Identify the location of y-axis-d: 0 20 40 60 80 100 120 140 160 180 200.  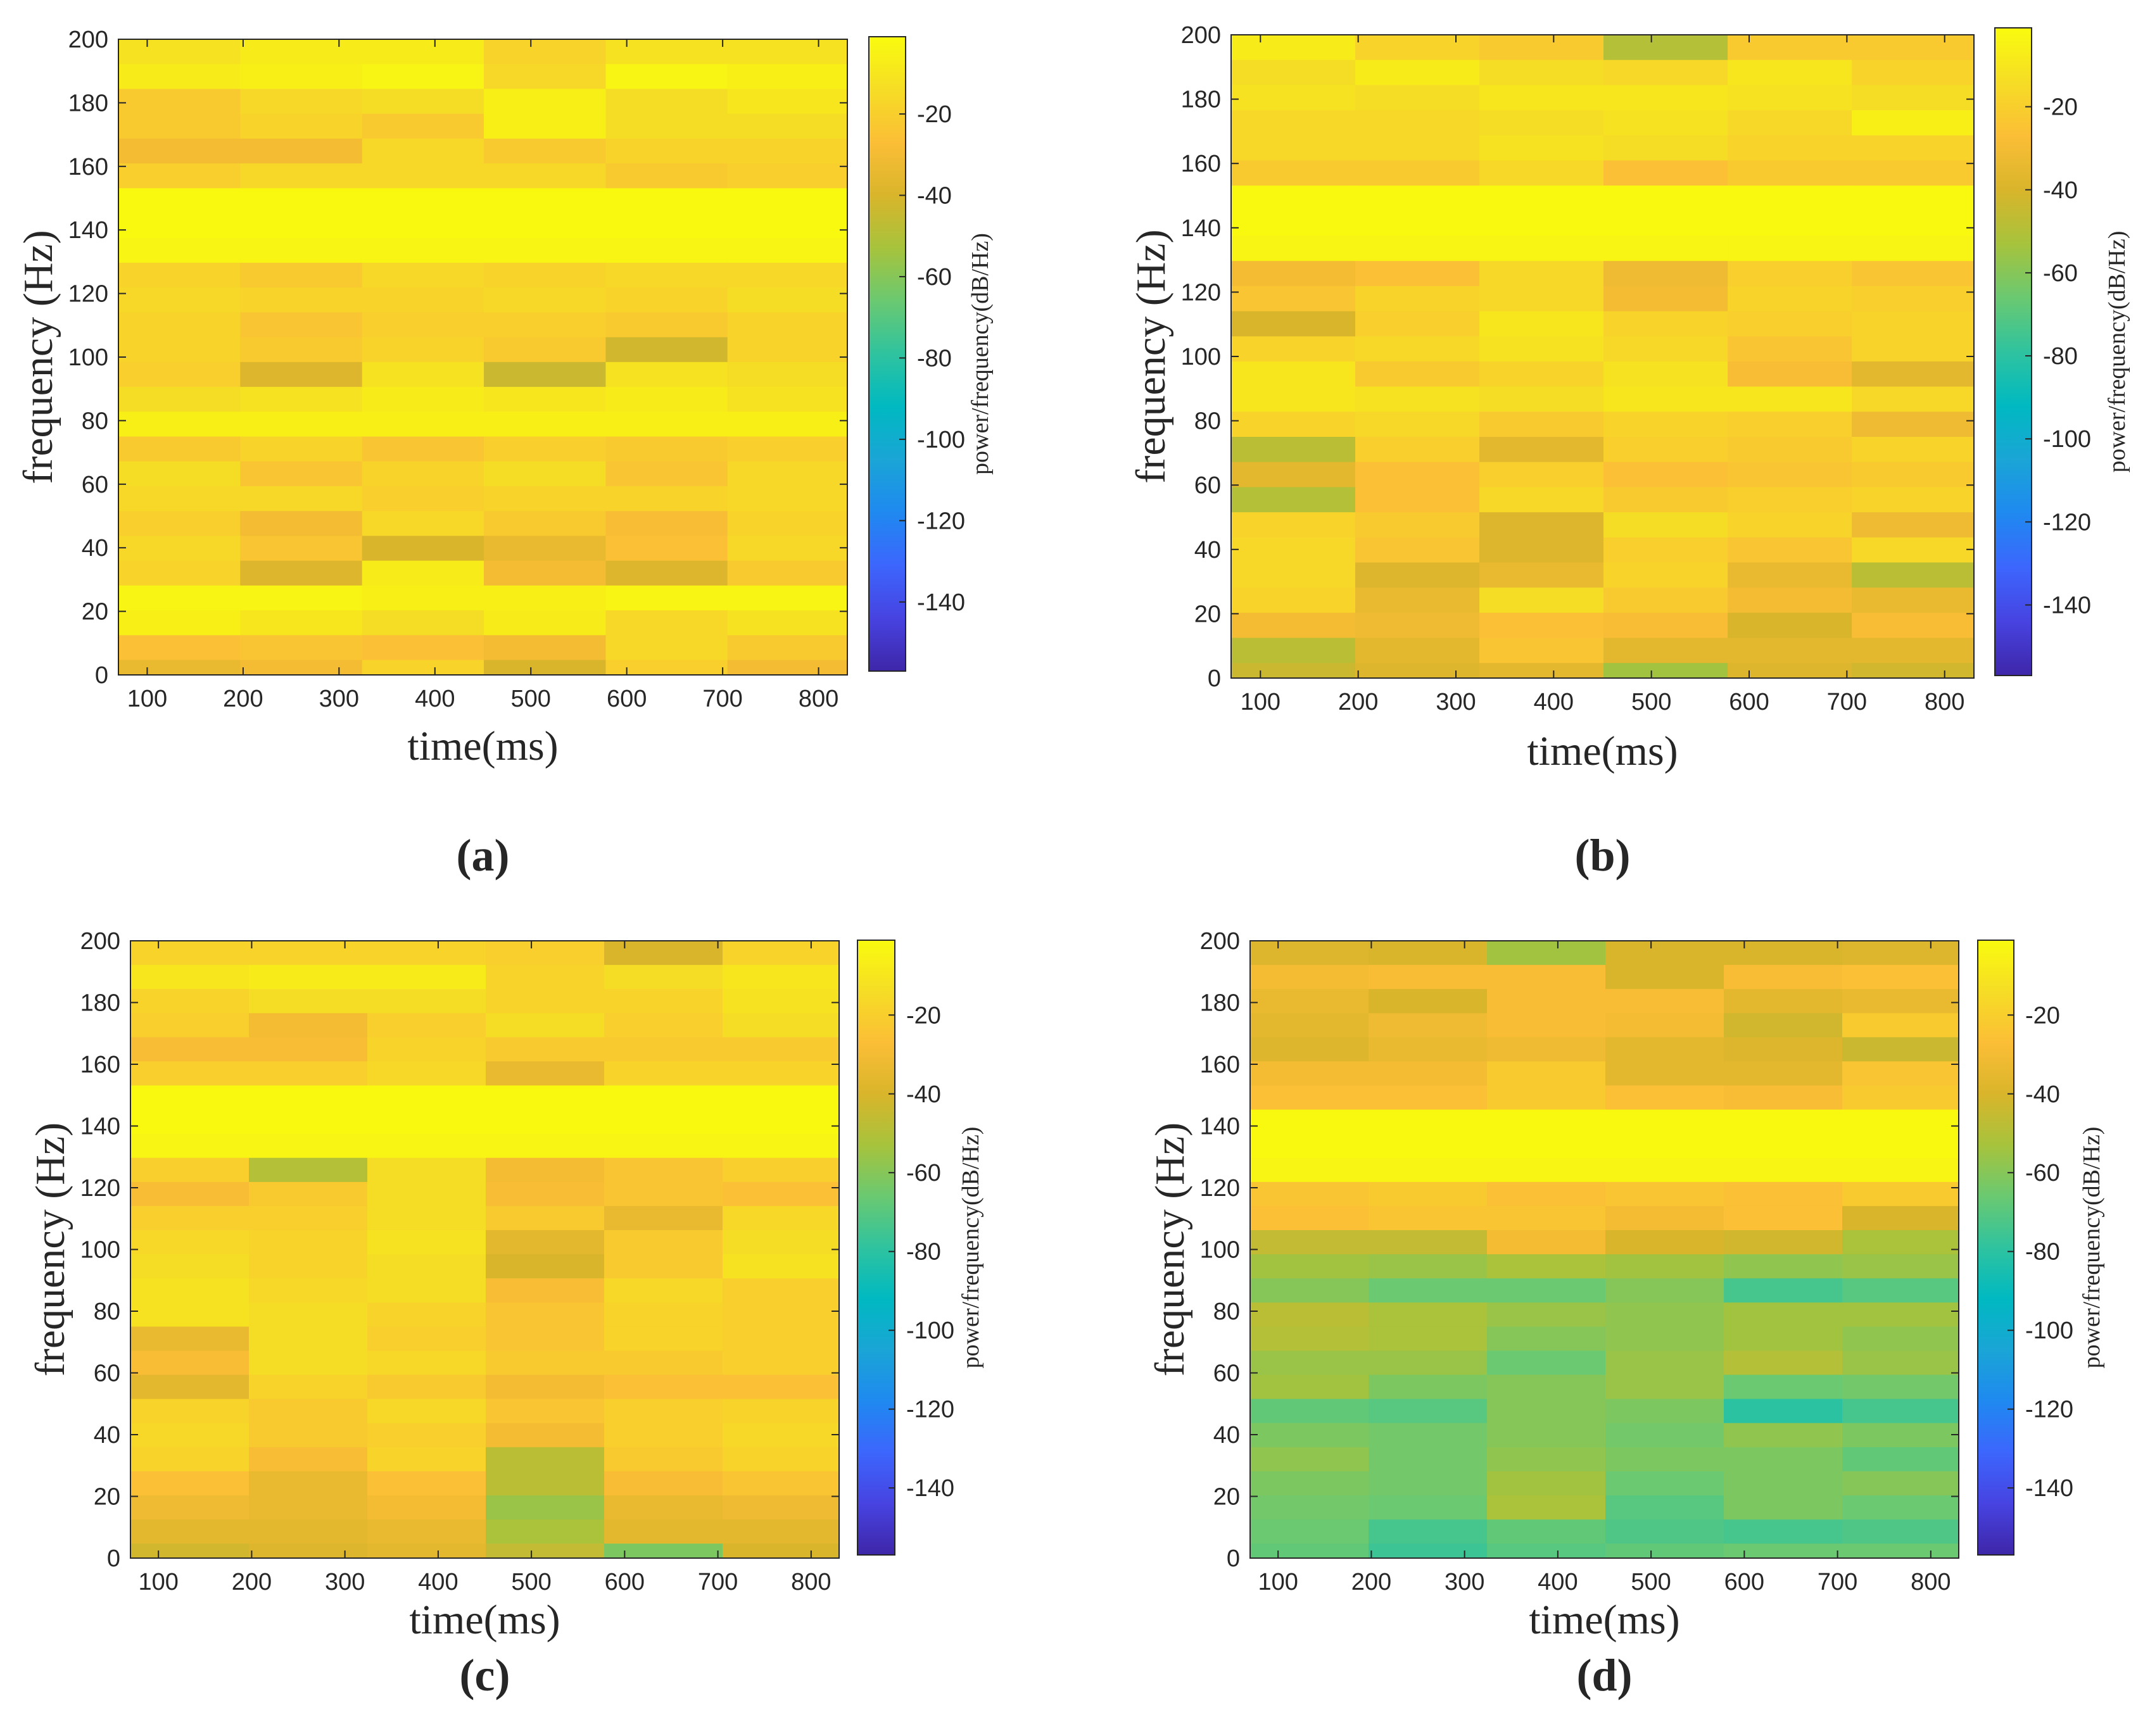
(1579, 1250).